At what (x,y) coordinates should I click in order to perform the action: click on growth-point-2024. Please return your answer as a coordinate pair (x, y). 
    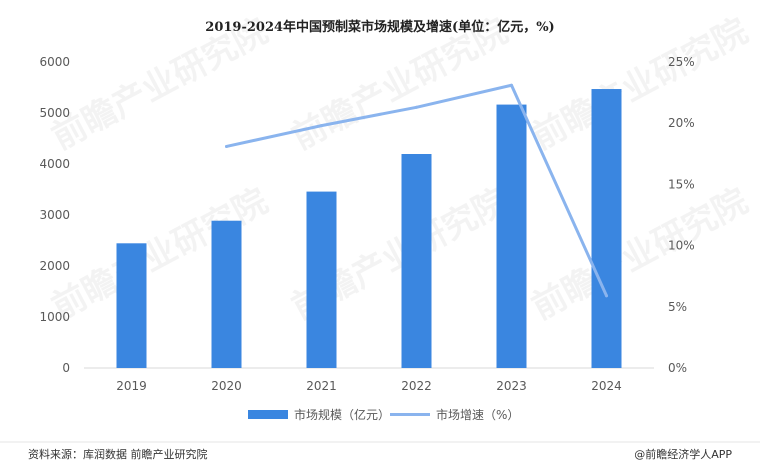
    Looking at the image, I should click on (606, 296).